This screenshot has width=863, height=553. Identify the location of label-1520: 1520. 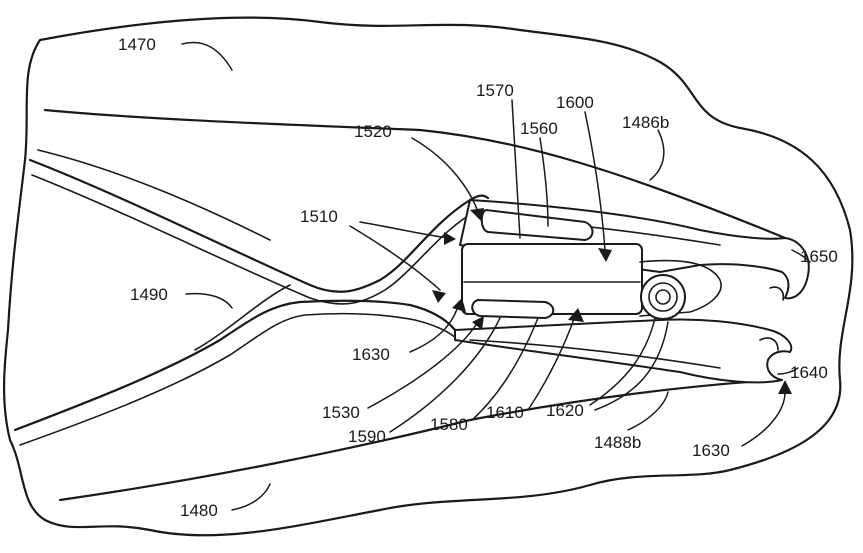
(373, 131).